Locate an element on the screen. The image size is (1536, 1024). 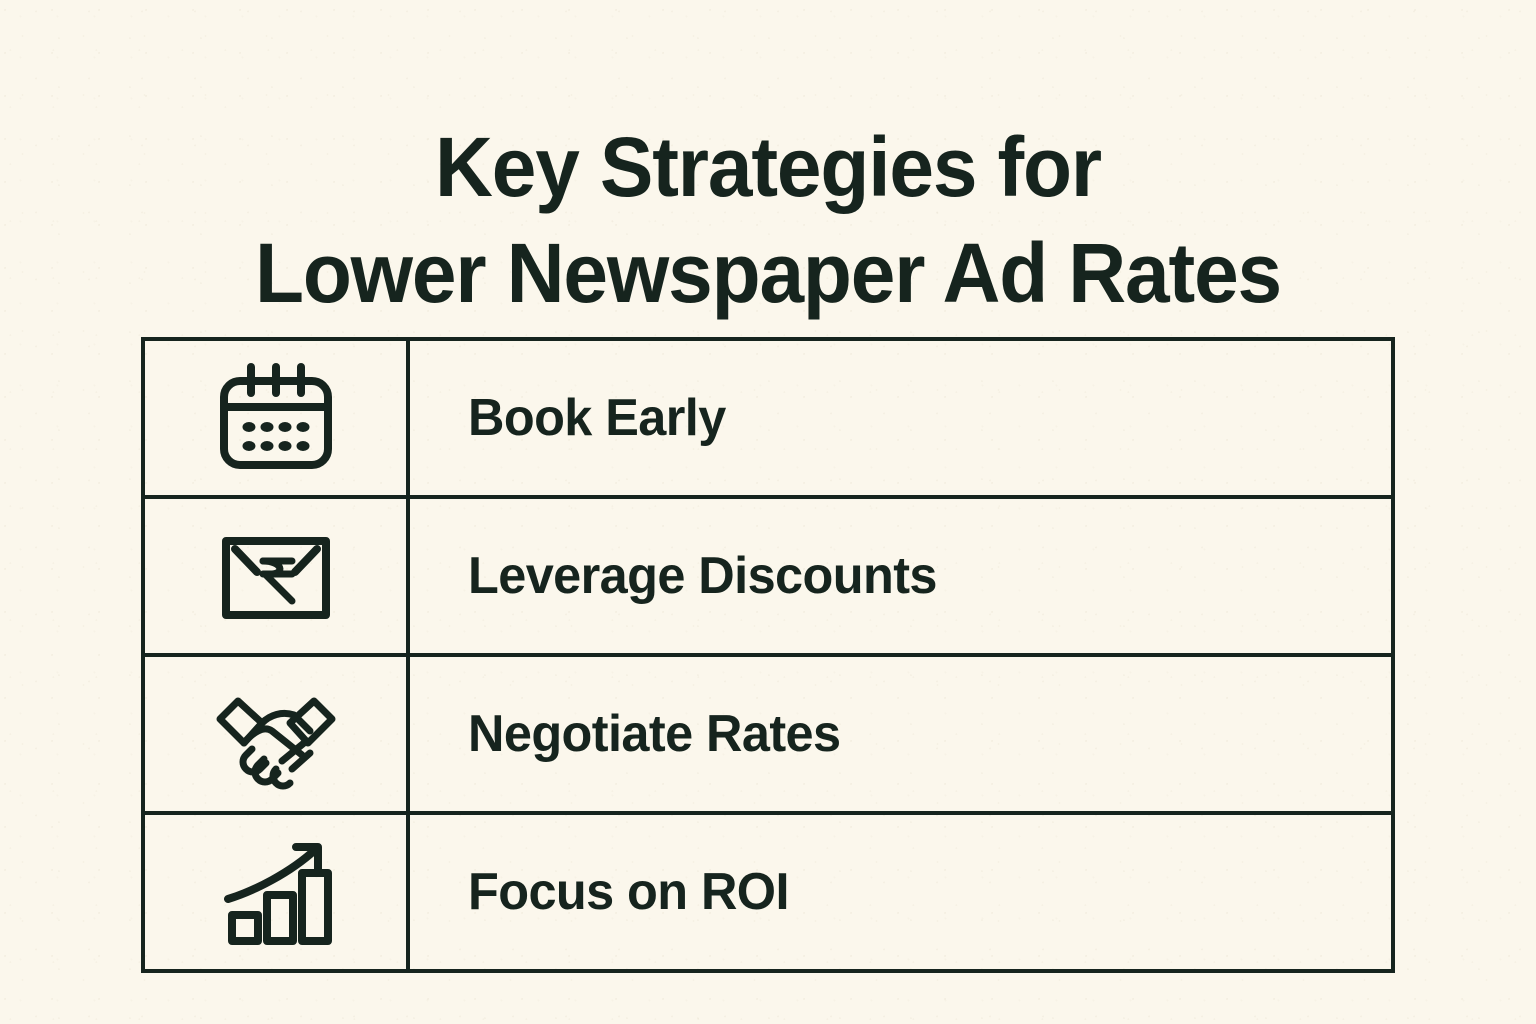
table-row: Book Early is located at coordinates (768, 420).